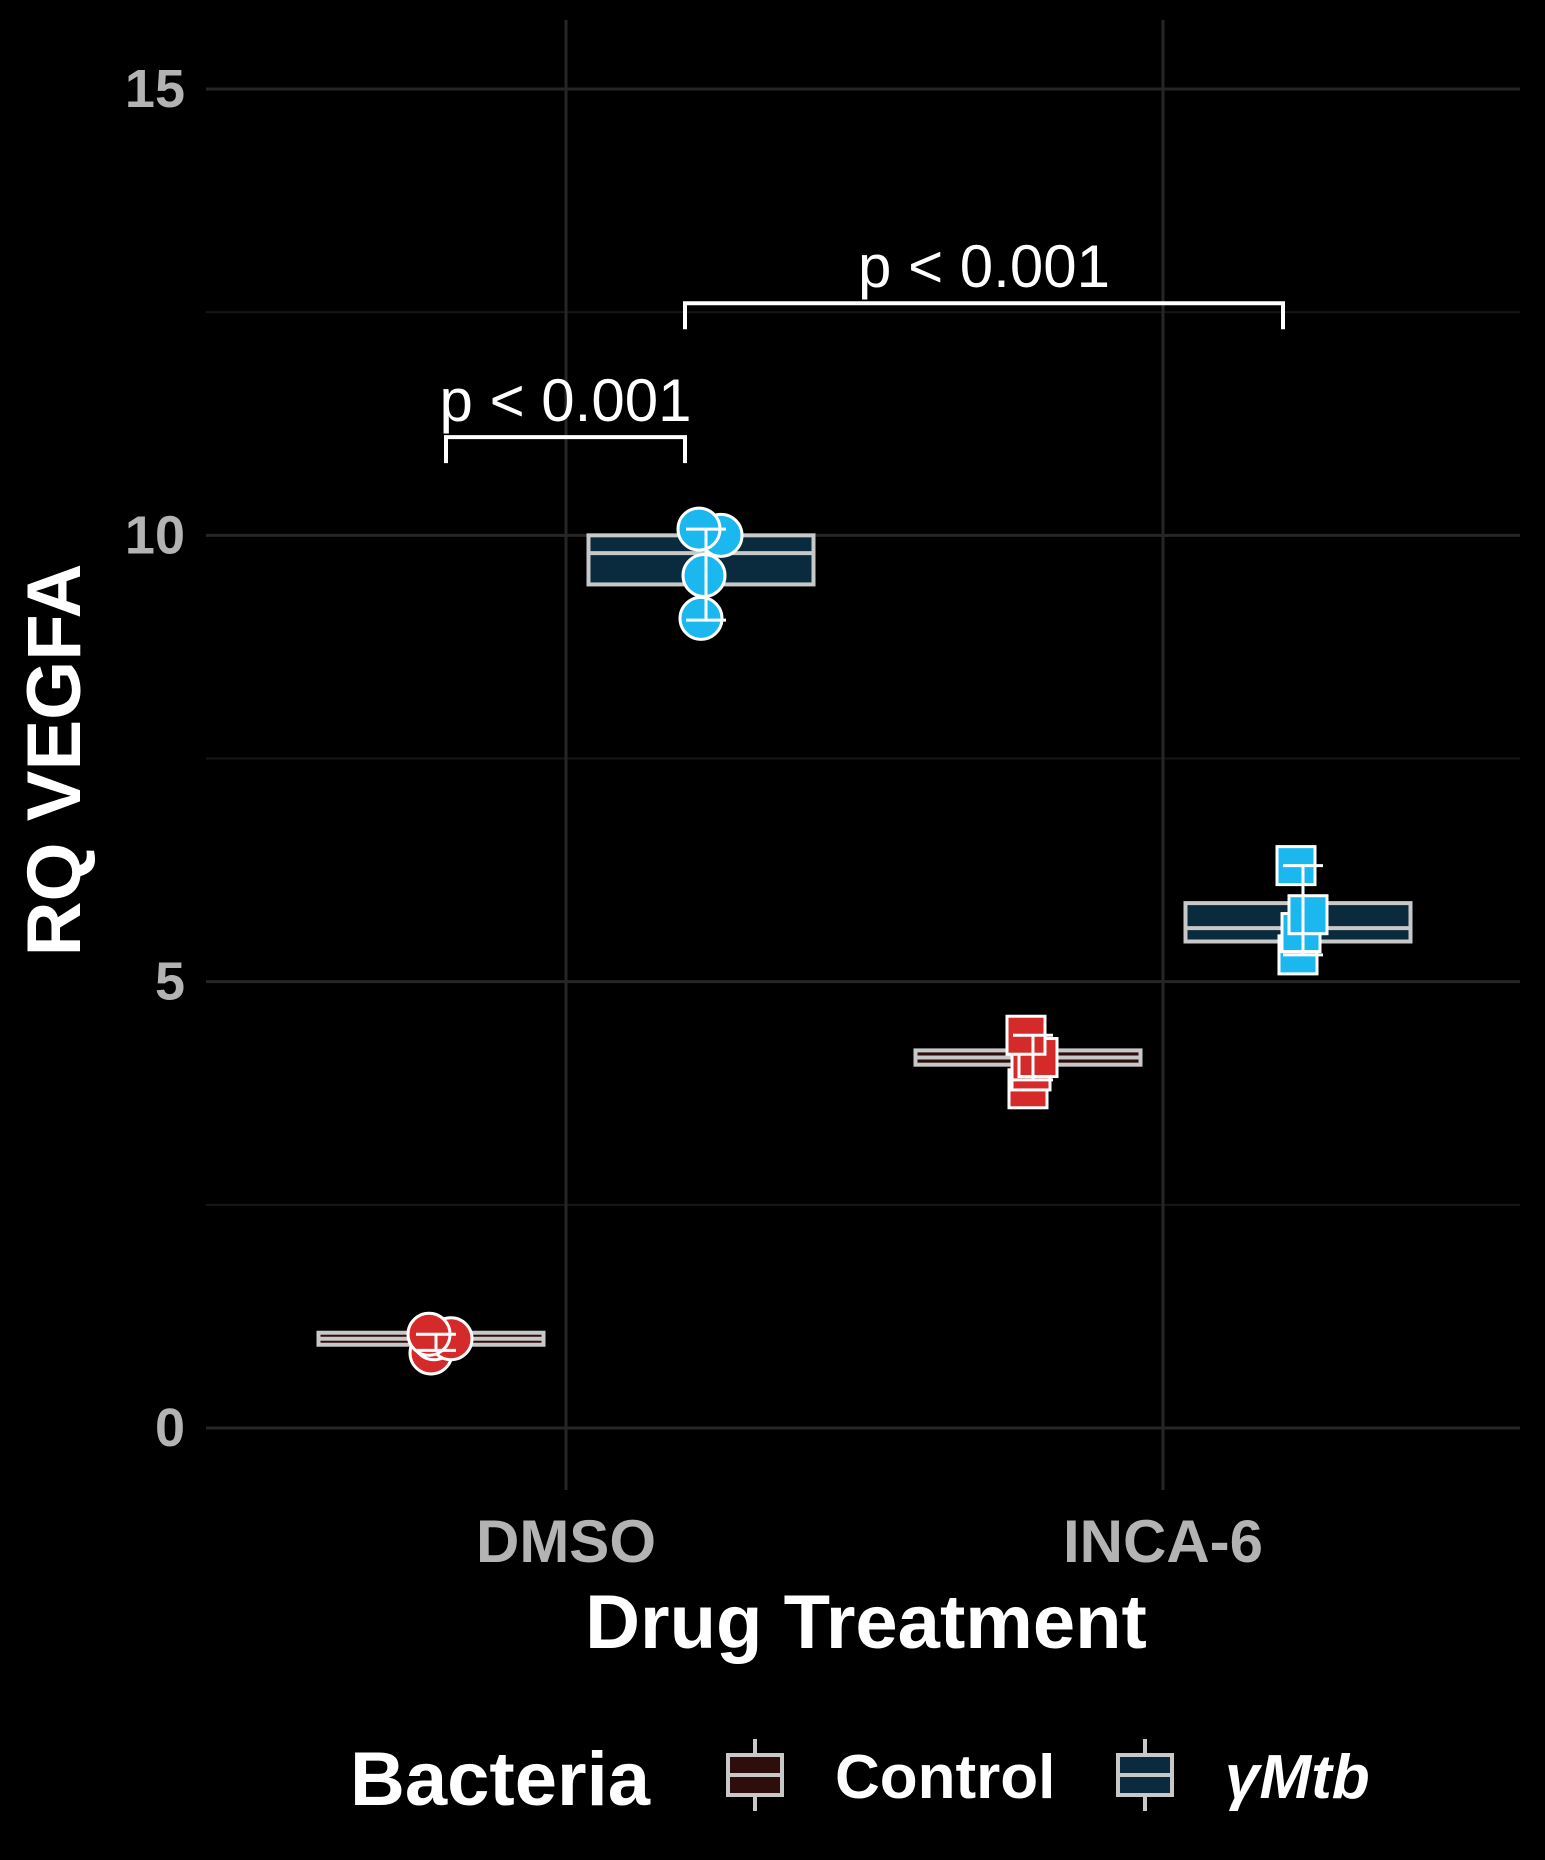 Image resolution: width=1545 pixels, height=1860 pixels. Describe the element at coordinates (500, 1779) in the screenshot. I see `legend-title: Bacteria` at that location.